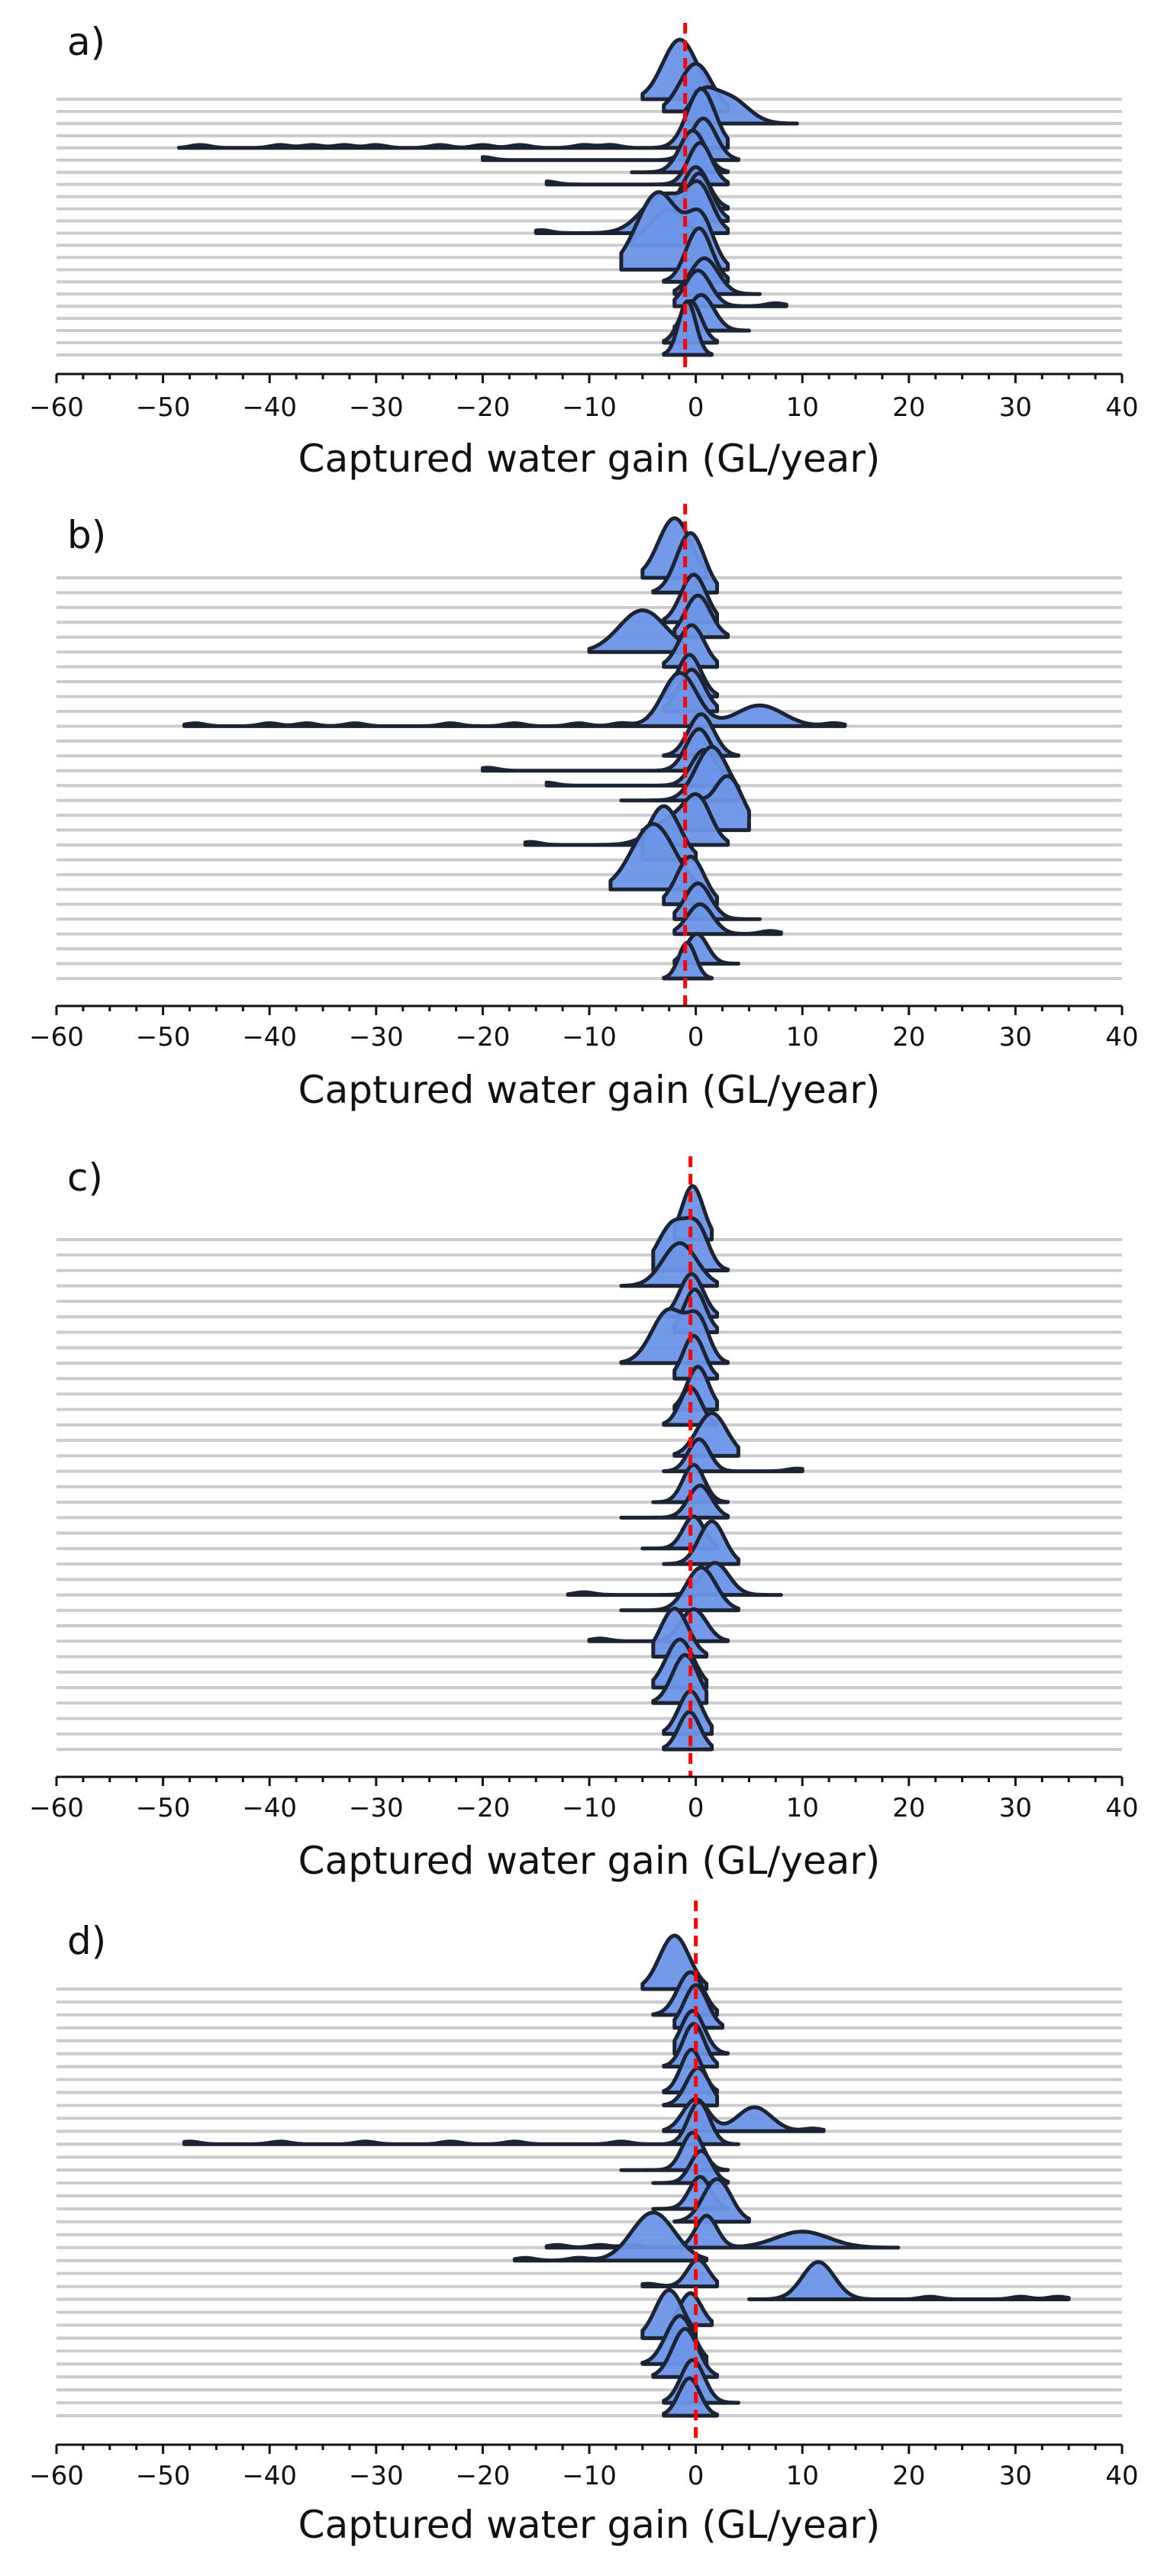  Describe the element at coordinates (86, 42) in the screenshot. I see `panel-label: a)` at that location.